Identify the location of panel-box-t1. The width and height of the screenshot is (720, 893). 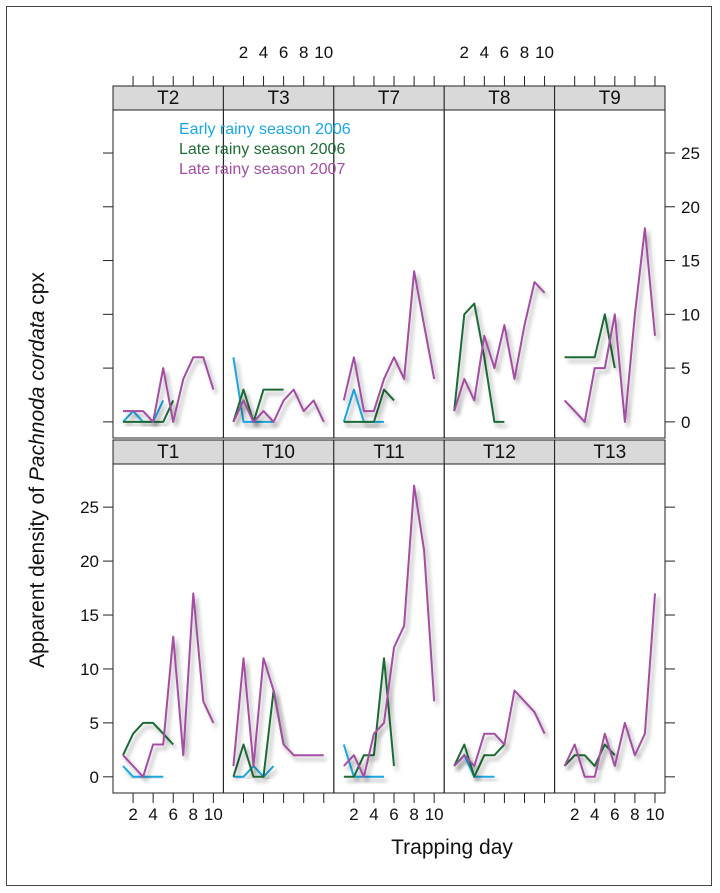
(168, 628).